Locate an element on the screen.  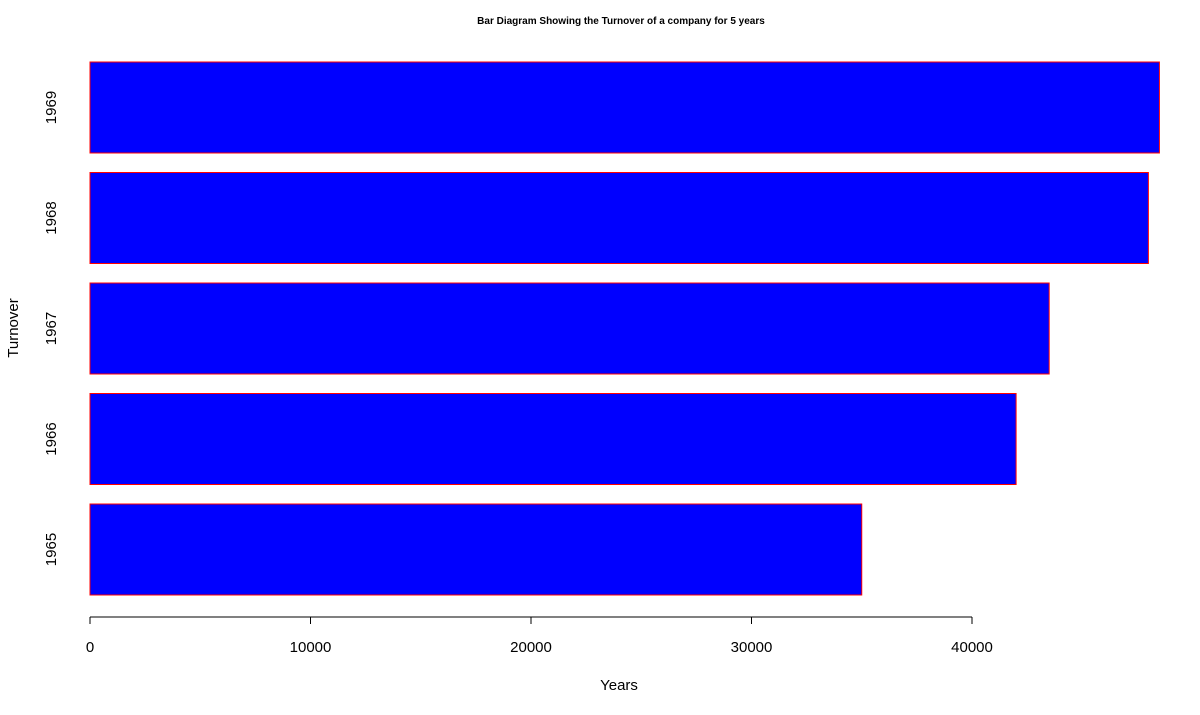
y-tick-label-1968: 1968 is located at coordinates (51, 217).